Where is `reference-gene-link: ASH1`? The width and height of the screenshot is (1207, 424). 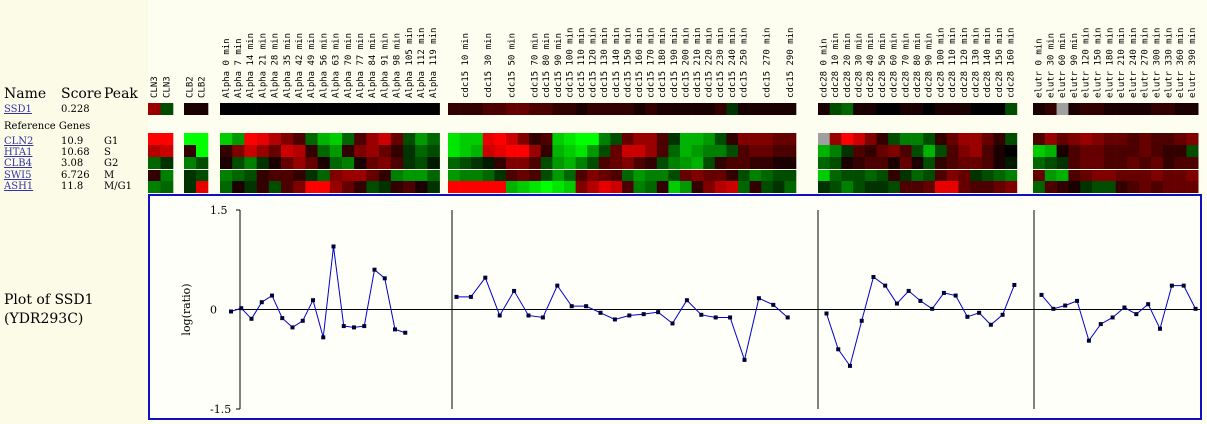 reference-gene-link: ASH1 is located at coordinates (19, 186).